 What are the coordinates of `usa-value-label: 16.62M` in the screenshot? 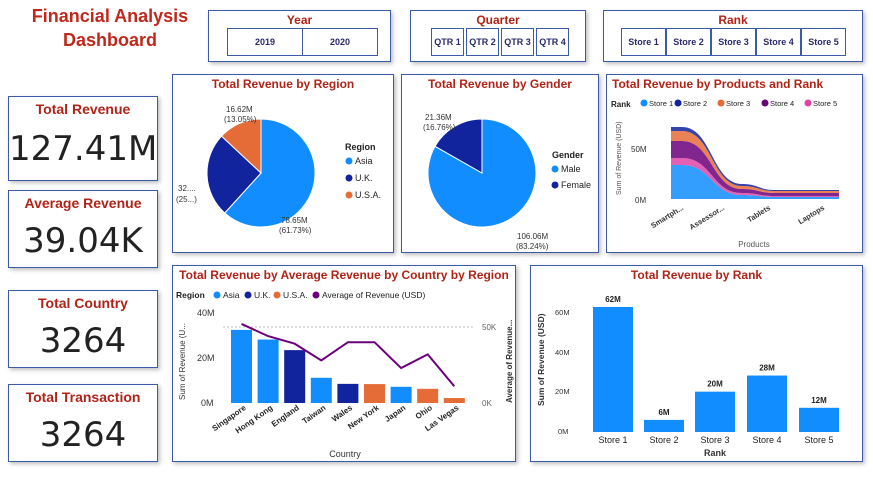 It's located at (239, 109).